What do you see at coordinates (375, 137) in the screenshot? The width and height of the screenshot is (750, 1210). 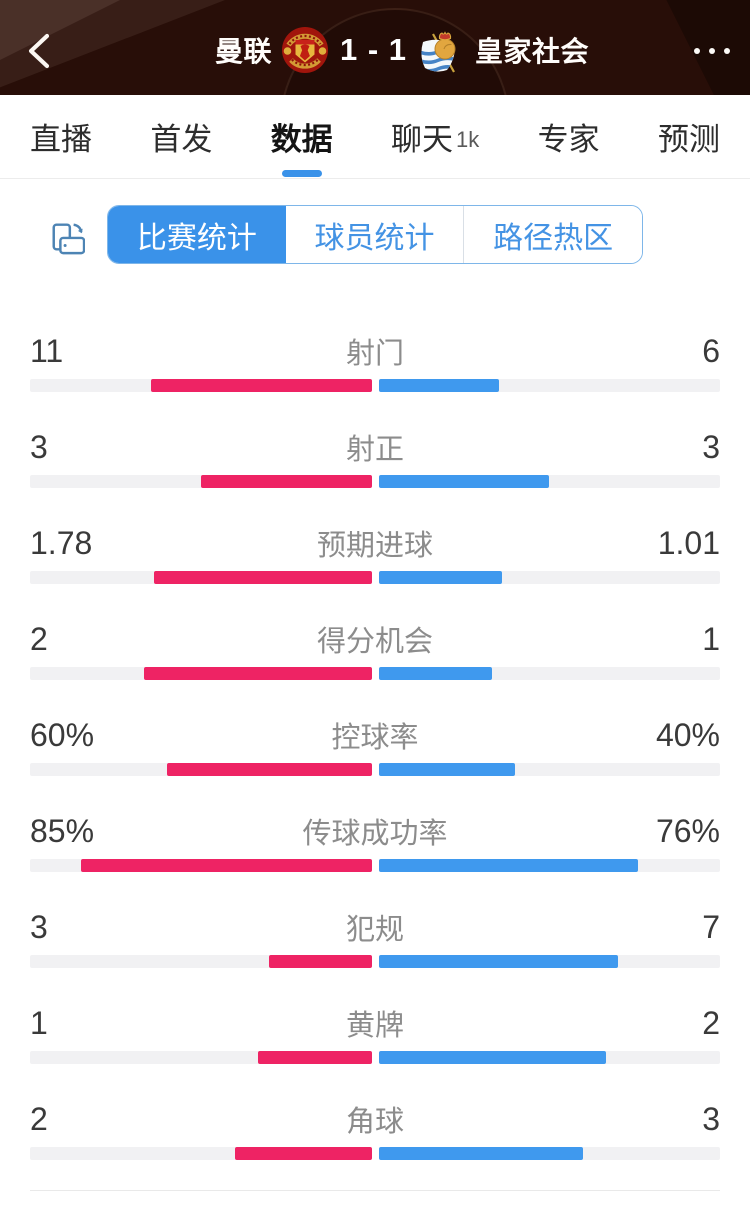 I see `match-tabbar: 直播 首发 数据 聊天 1k 专家 预测` at bounding box center [375, 137].